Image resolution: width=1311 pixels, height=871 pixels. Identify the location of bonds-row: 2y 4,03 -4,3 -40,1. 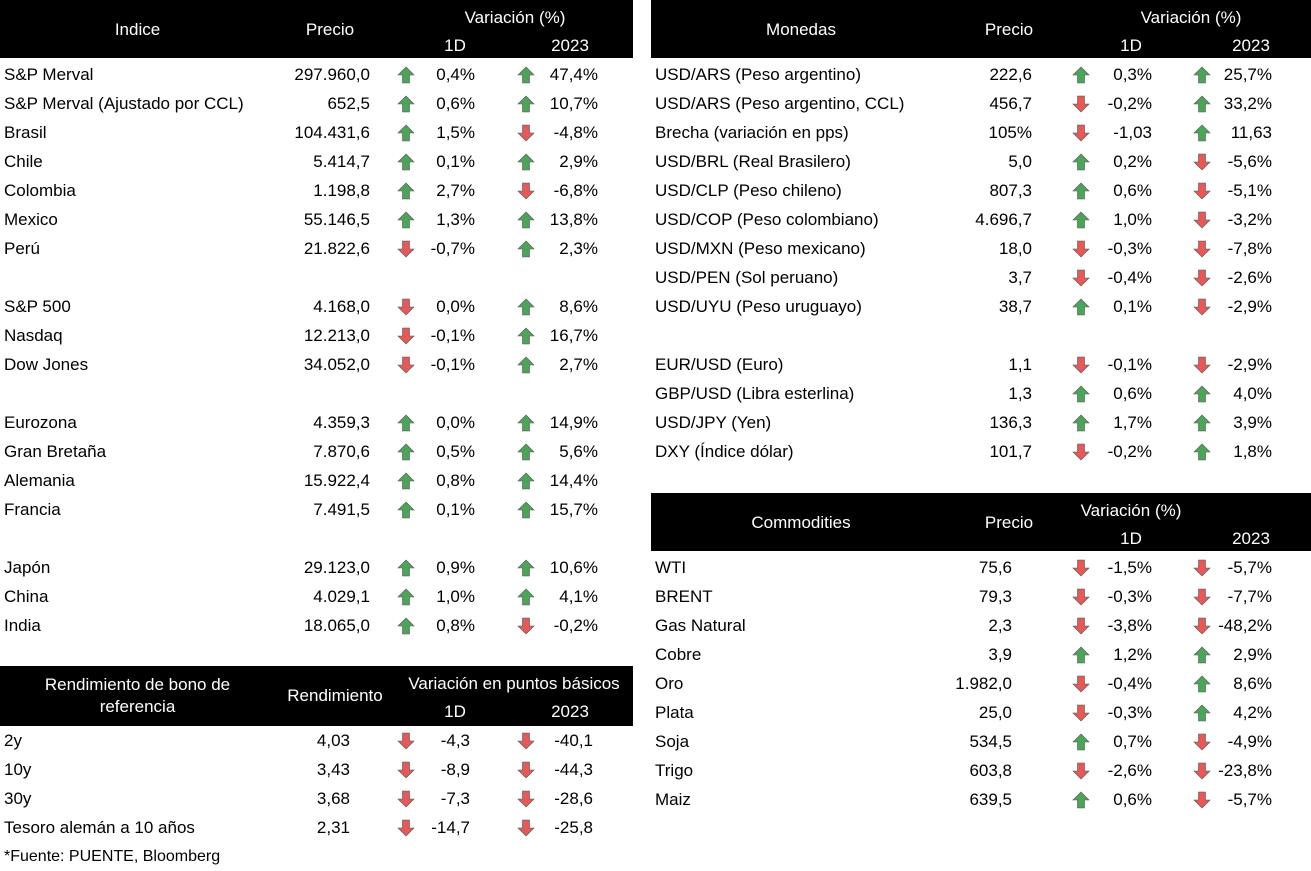
(316, 740).